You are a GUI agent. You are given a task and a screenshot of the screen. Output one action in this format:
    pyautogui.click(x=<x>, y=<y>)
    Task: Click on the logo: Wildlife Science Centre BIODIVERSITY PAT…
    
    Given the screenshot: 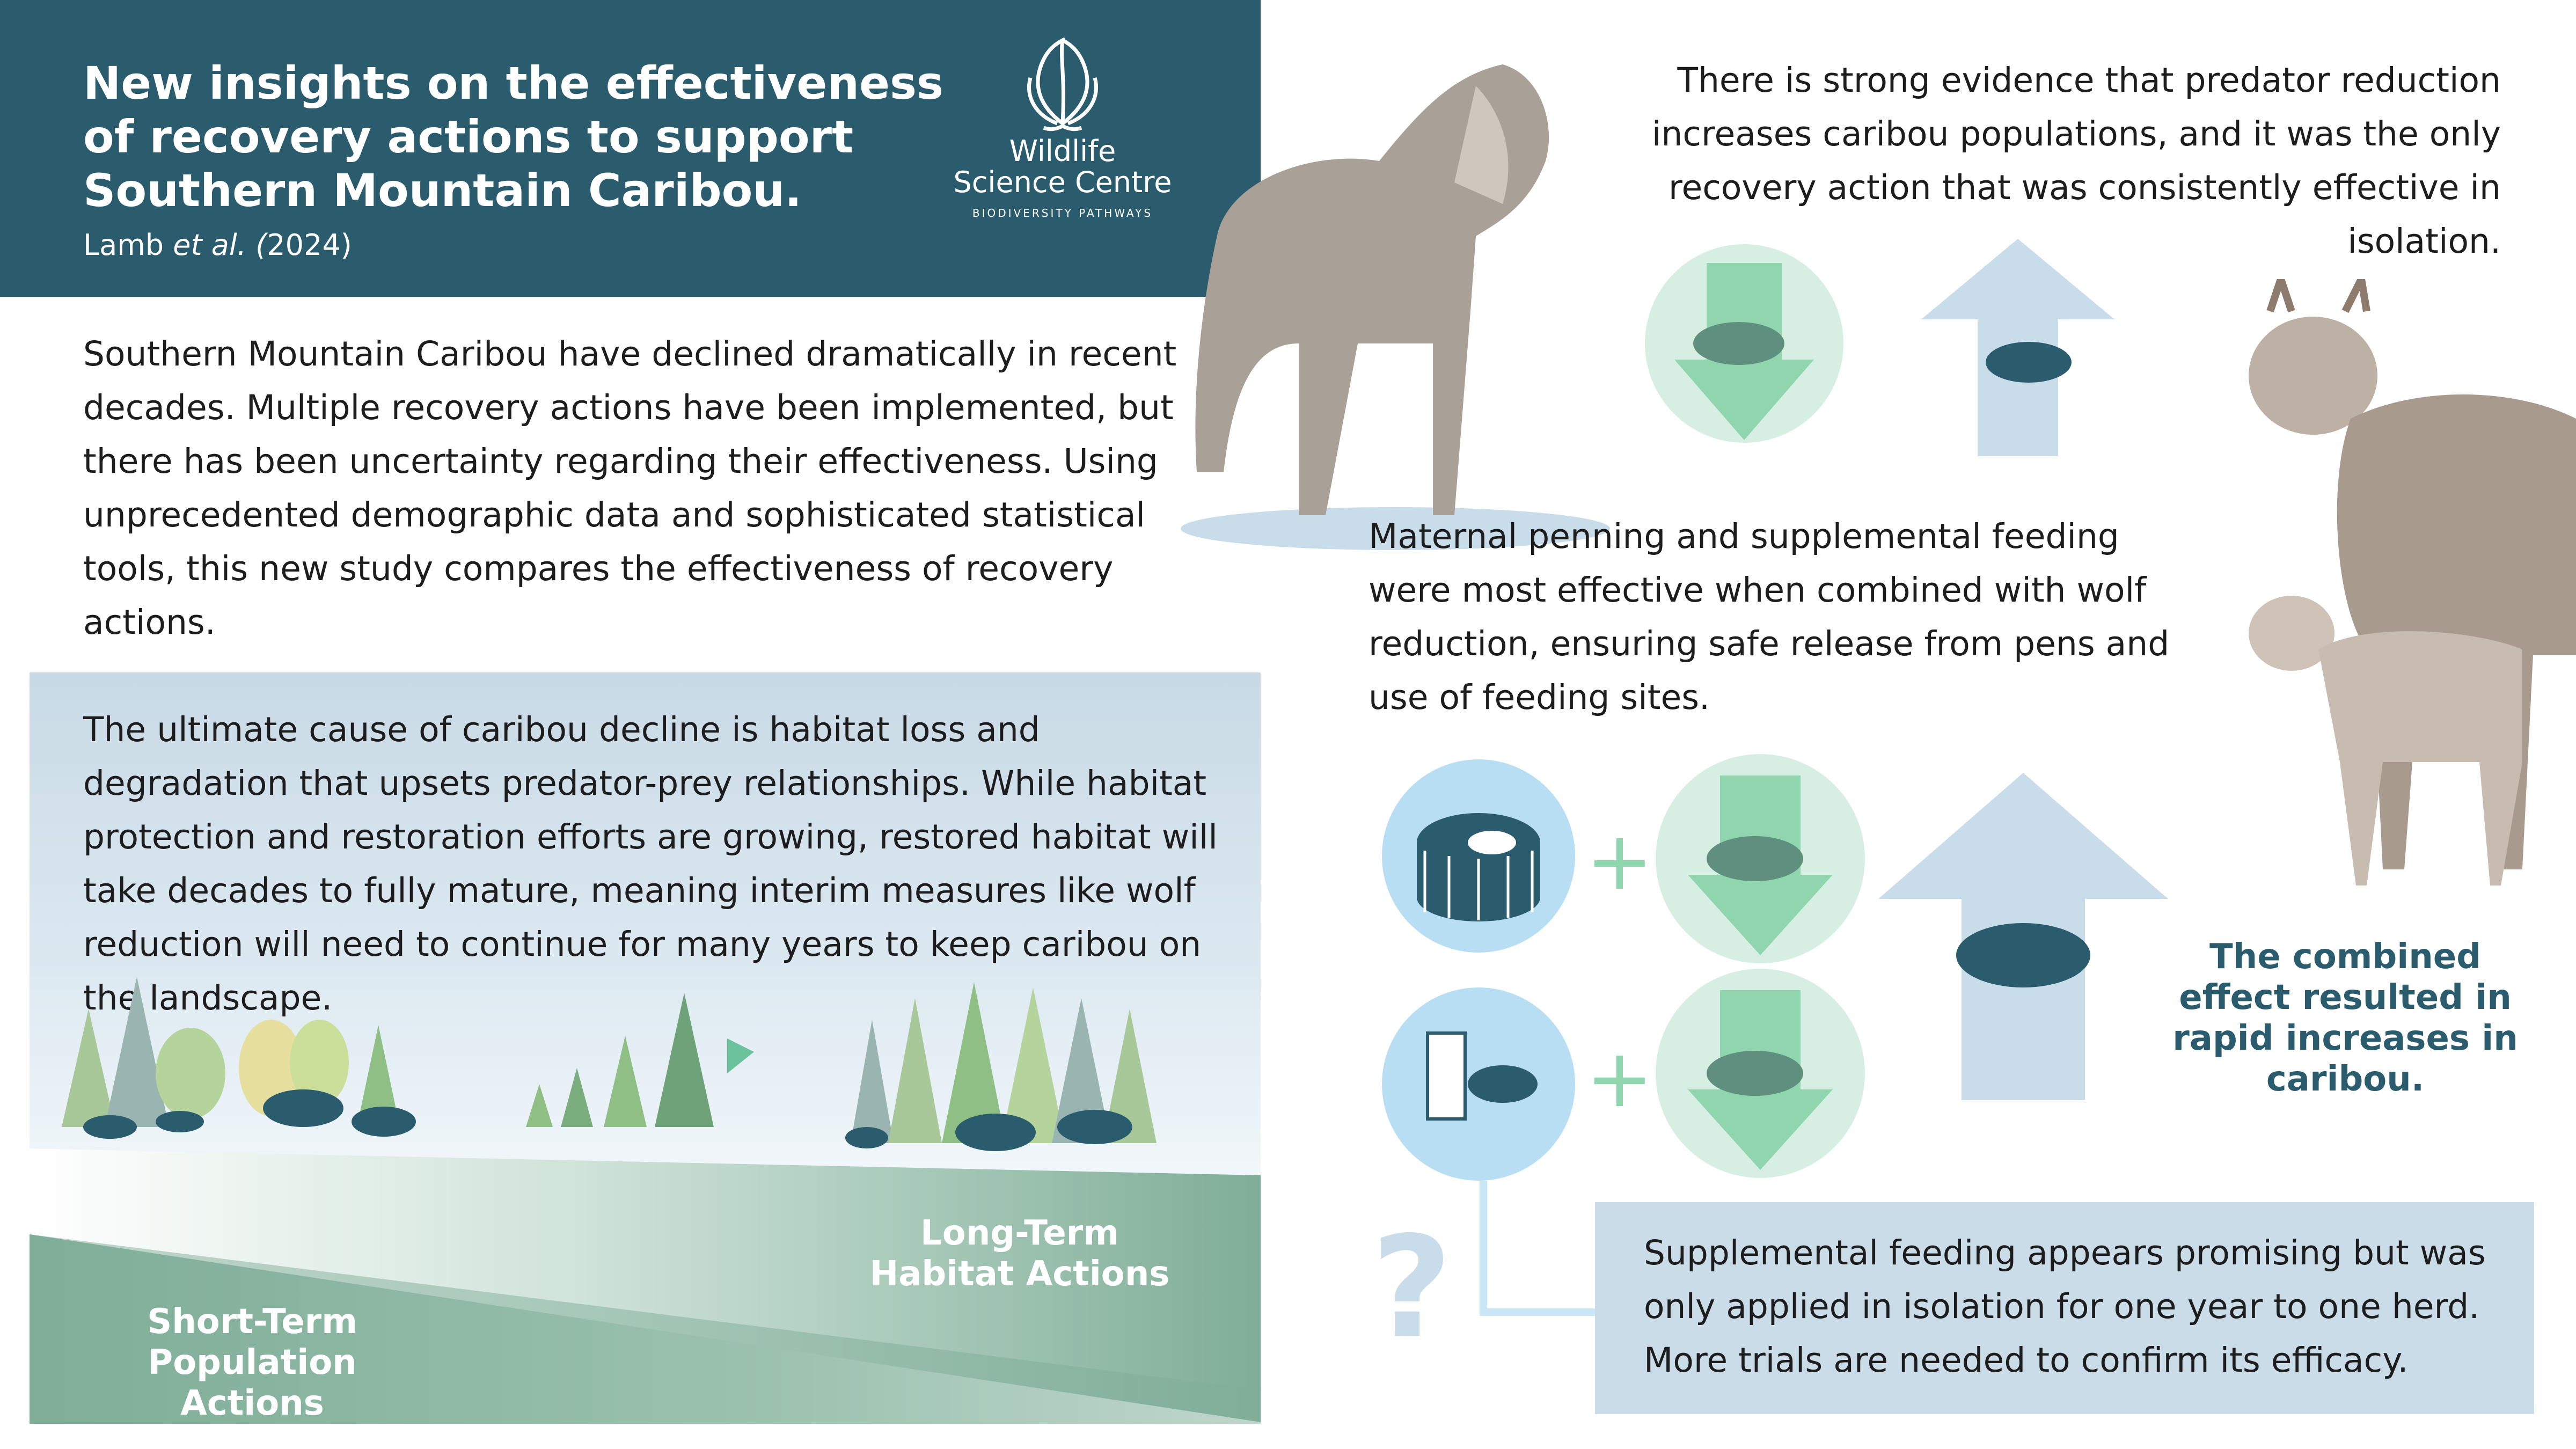 What is the action you would take?
    pyautogui.click(x=1062, y=130)
    